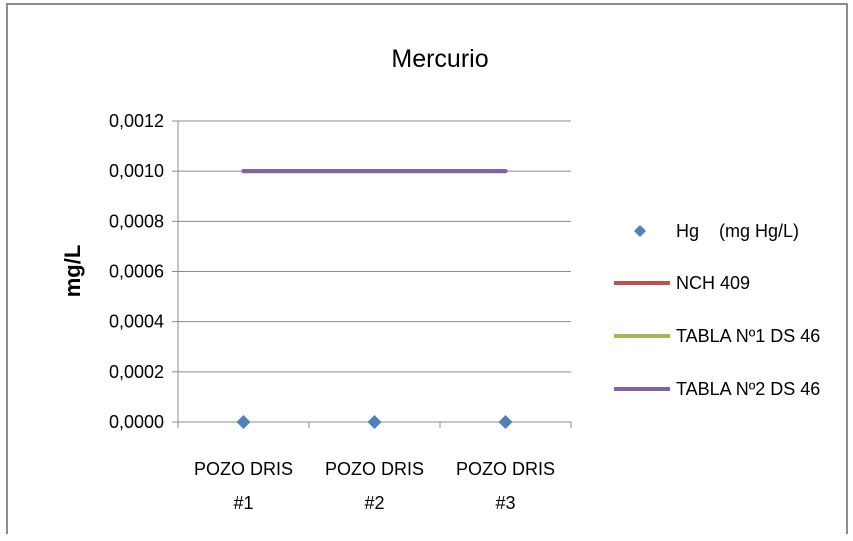 Image resolution: width=853 pixels, height=541 pixels. What do you see at coordinates (713, 283) in the screenshot?
I see `legend-label: NCH 409` at bounding box center [713, 283].